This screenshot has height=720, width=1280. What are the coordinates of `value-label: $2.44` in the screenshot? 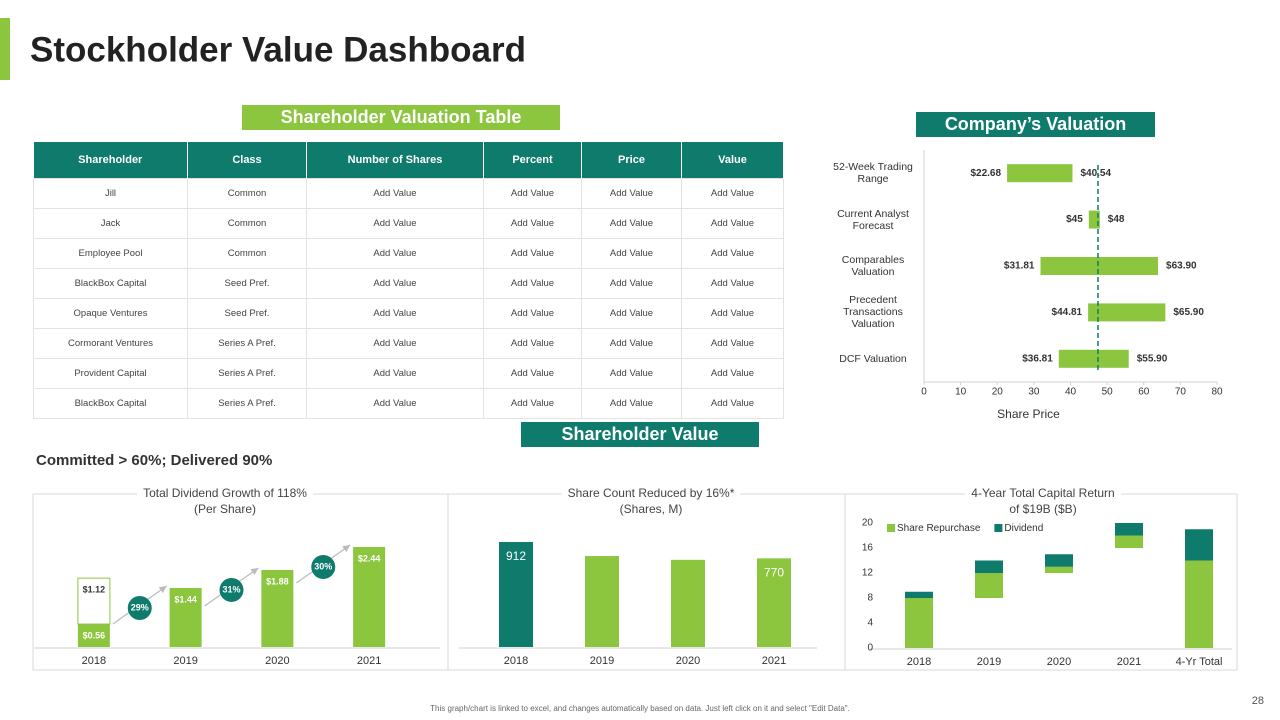 It's located at (369, 558).